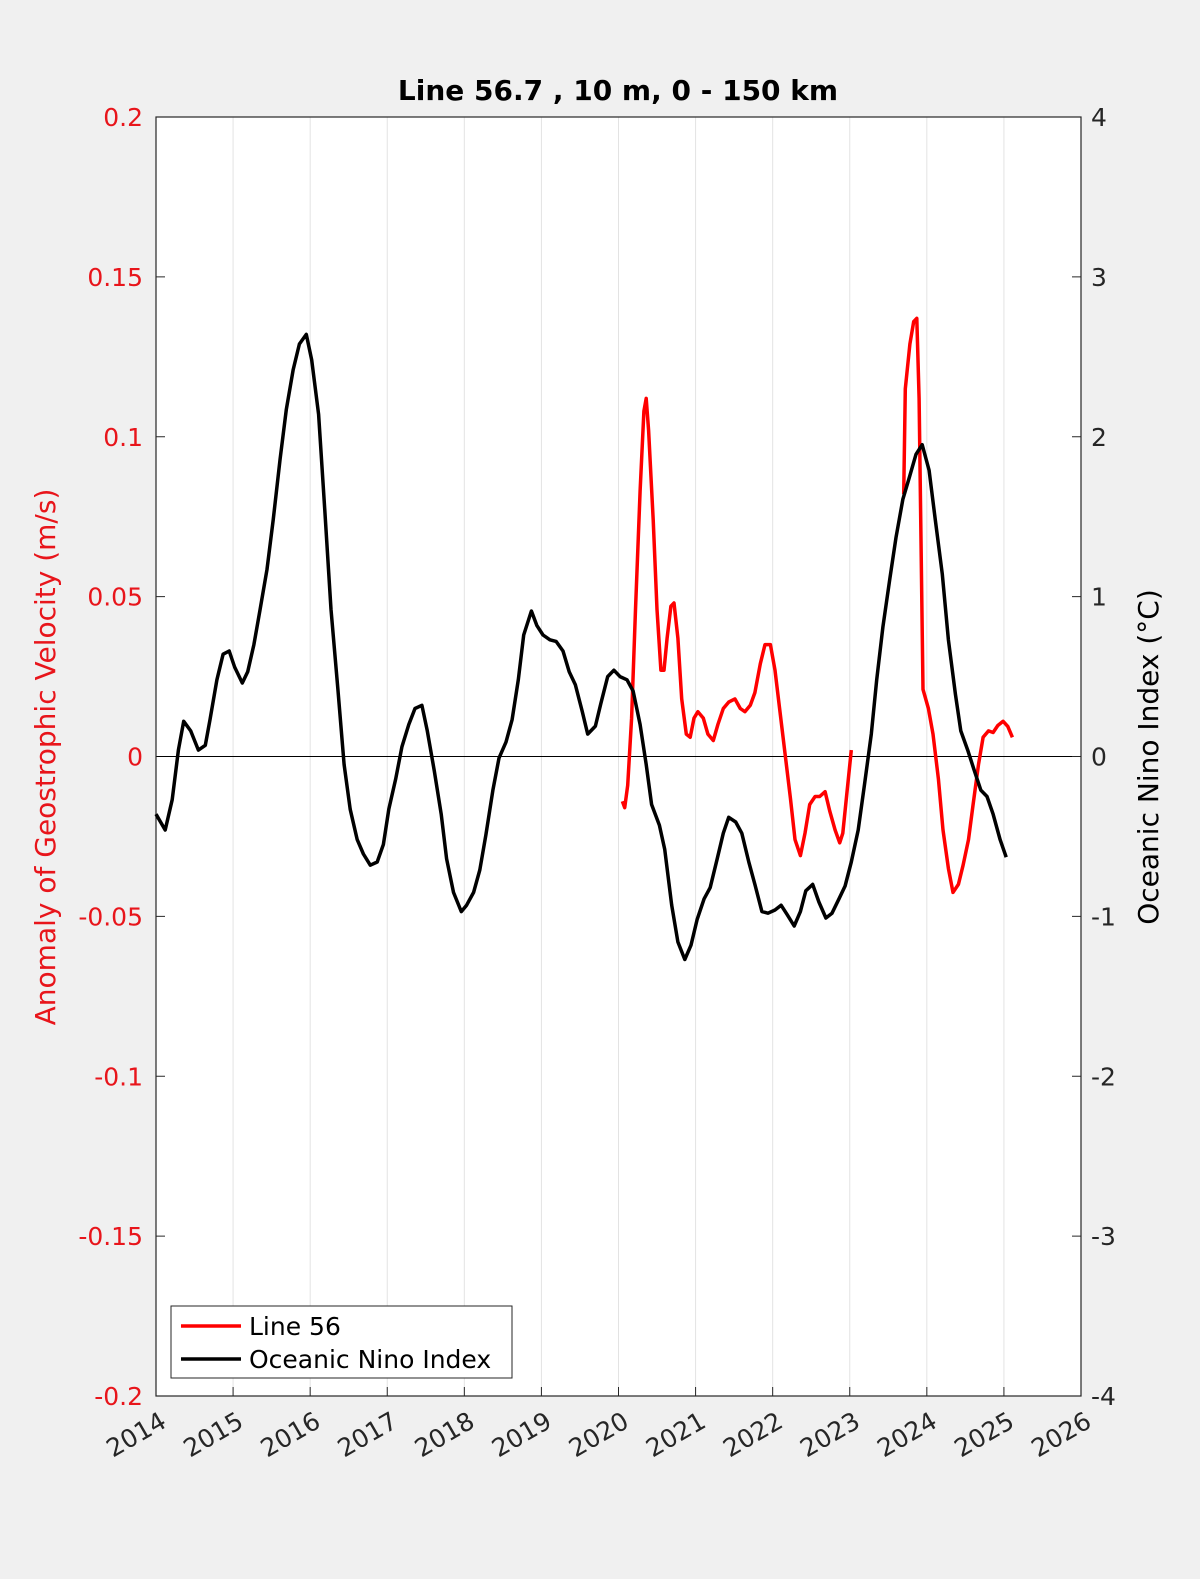 The height and width of the screenshot is (1579, 1200). I want to click on y2-tick-label: -2, so click(1103, 1076).